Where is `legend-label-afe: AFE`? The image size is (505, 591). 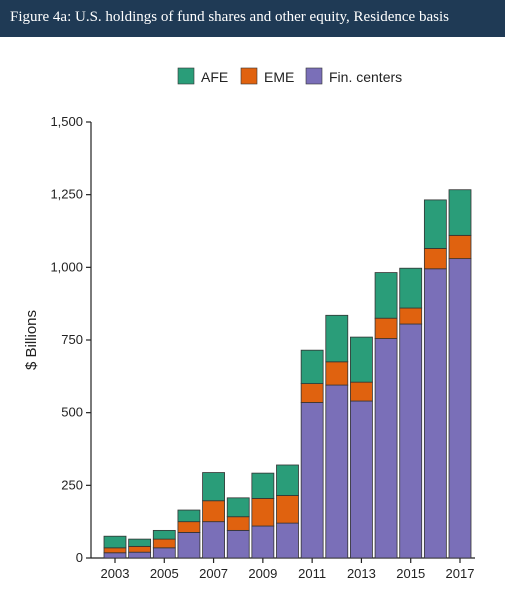
legend-label-afe: AFE is located at coordinates (214, 77).